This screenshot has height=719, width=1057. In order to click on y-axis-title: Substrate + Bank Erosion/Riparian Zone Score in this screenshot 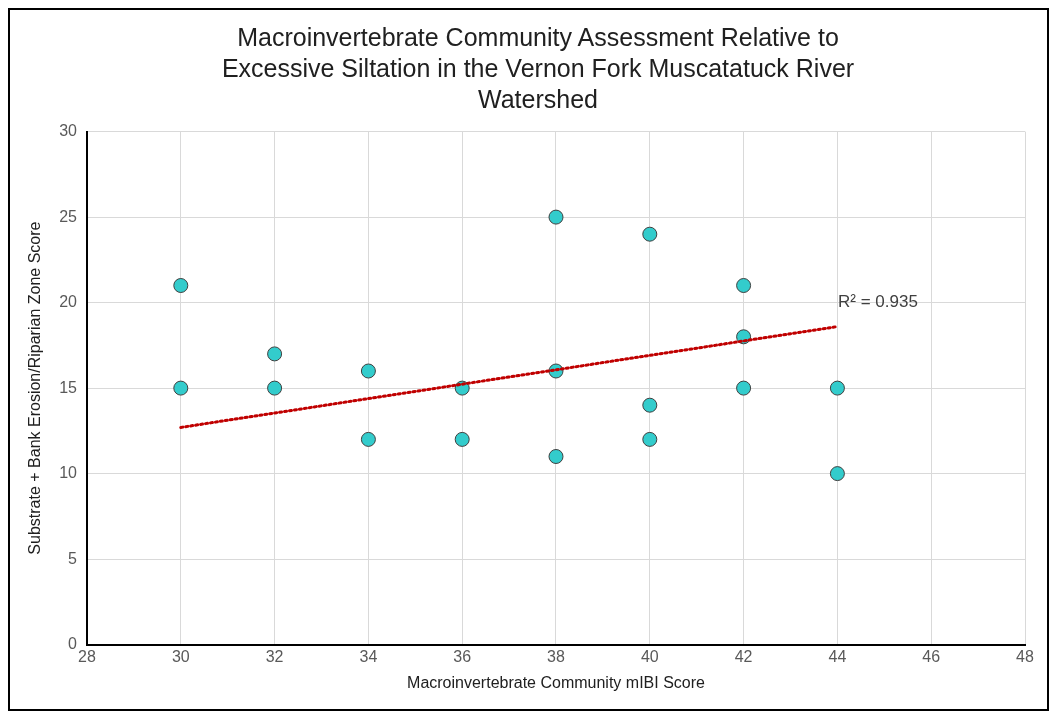, I will do `click(35, 388)`.